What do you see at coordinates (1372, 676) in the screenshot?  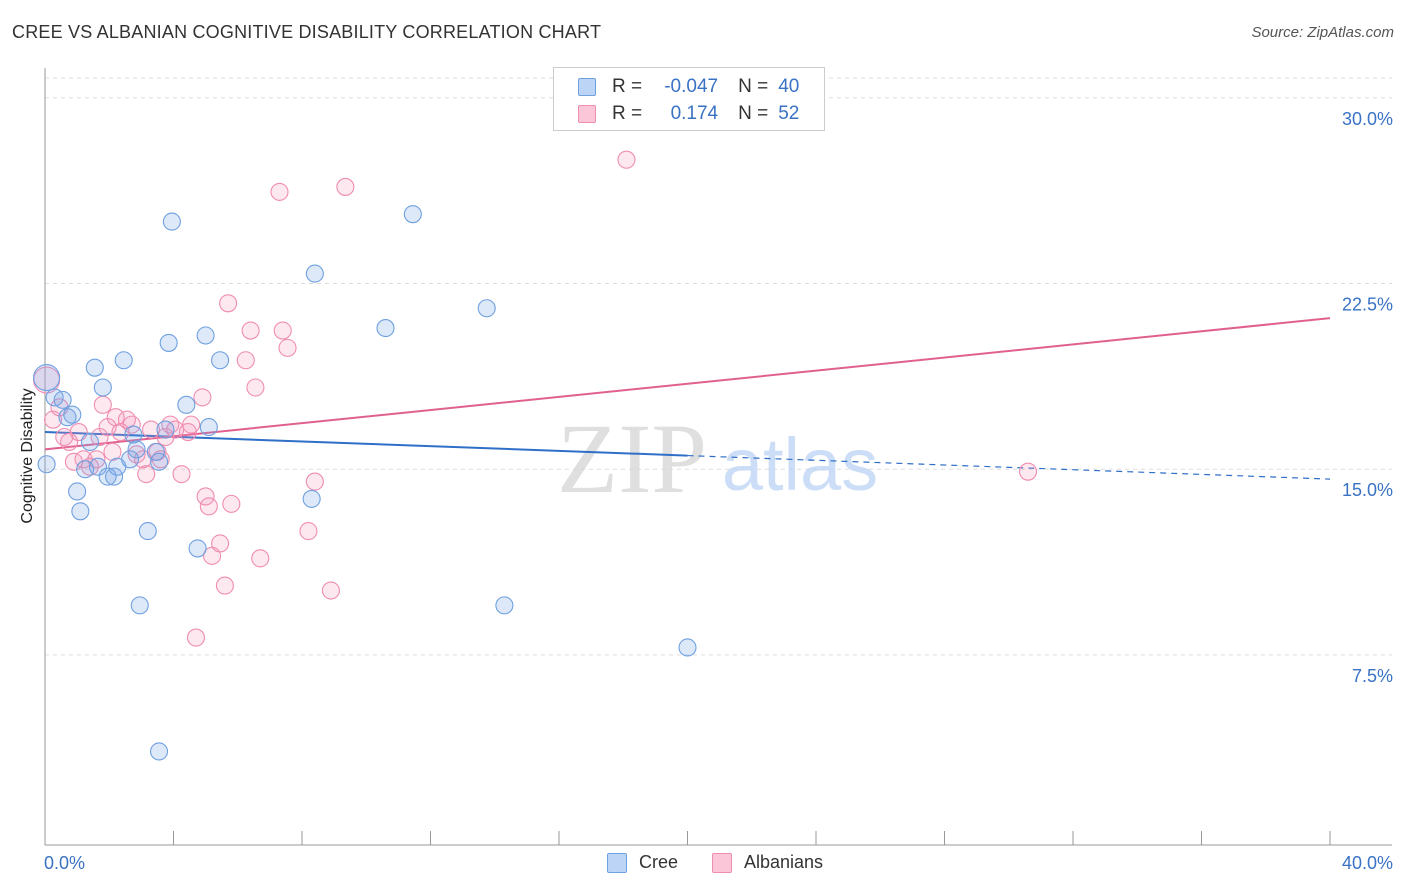 I see `y-tick-label: 7.5%` at bounding box center [1372, 676].